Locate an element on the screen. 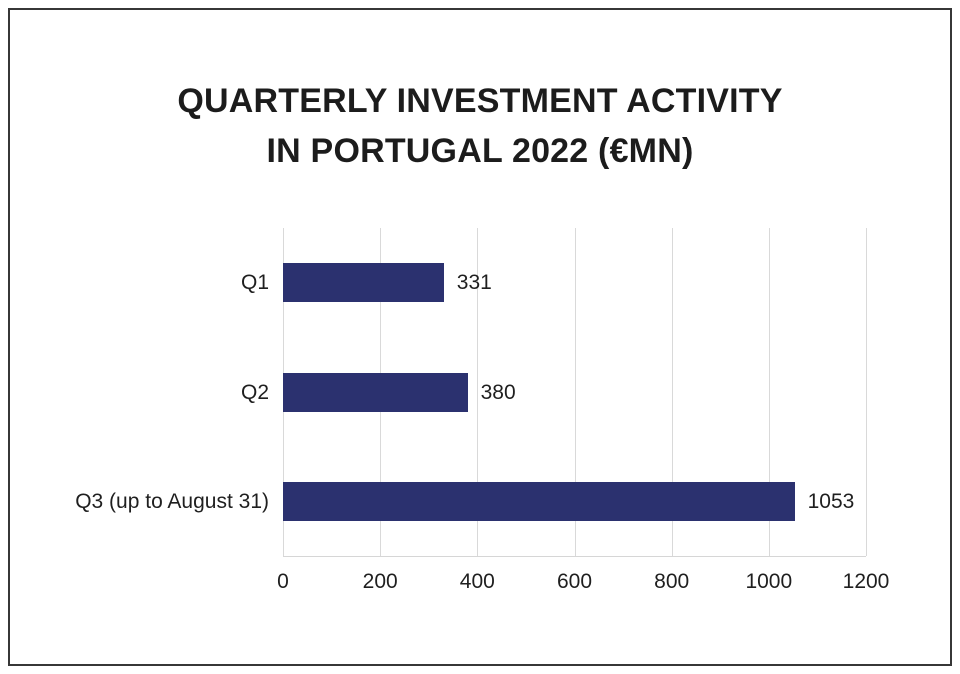 This screenshot has height=674, width=960. x-tick-label: 1200 is located at coordinates (866, 581).